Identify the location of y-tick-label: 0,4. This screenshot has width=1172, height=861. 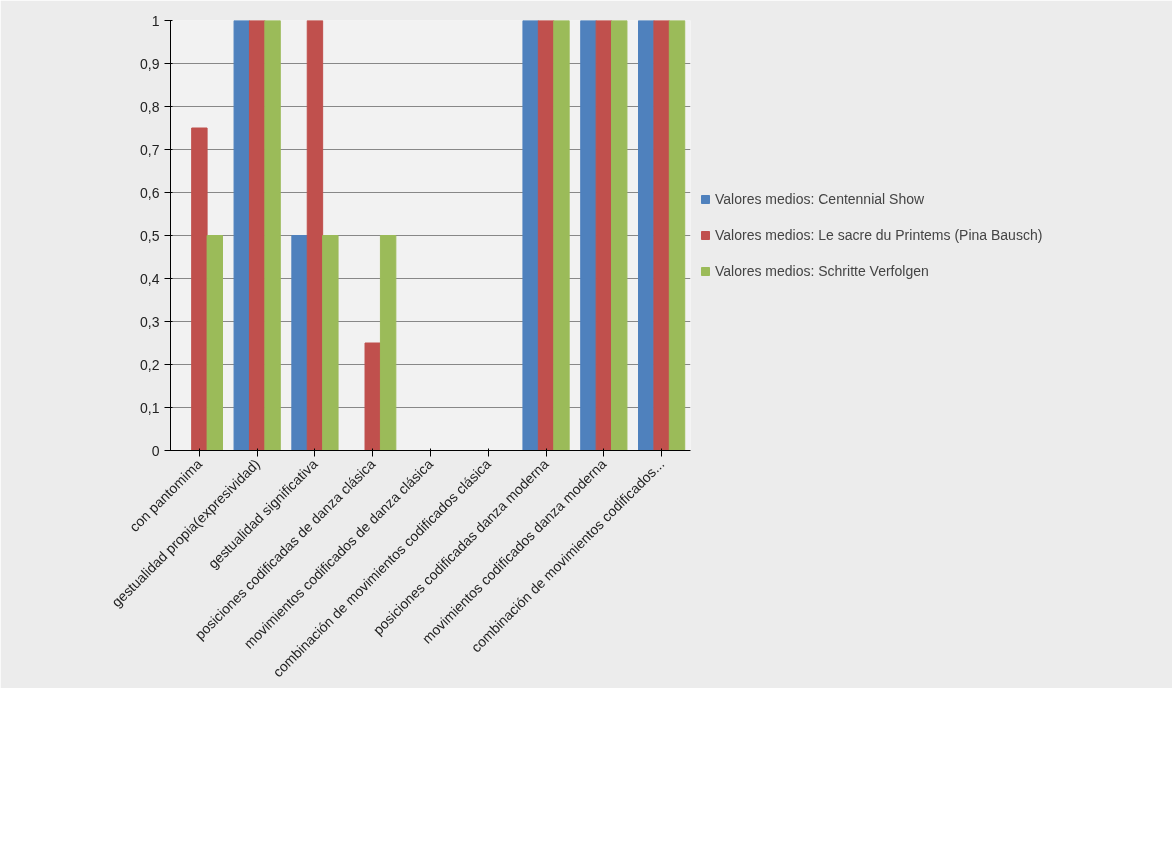
(150, 278).